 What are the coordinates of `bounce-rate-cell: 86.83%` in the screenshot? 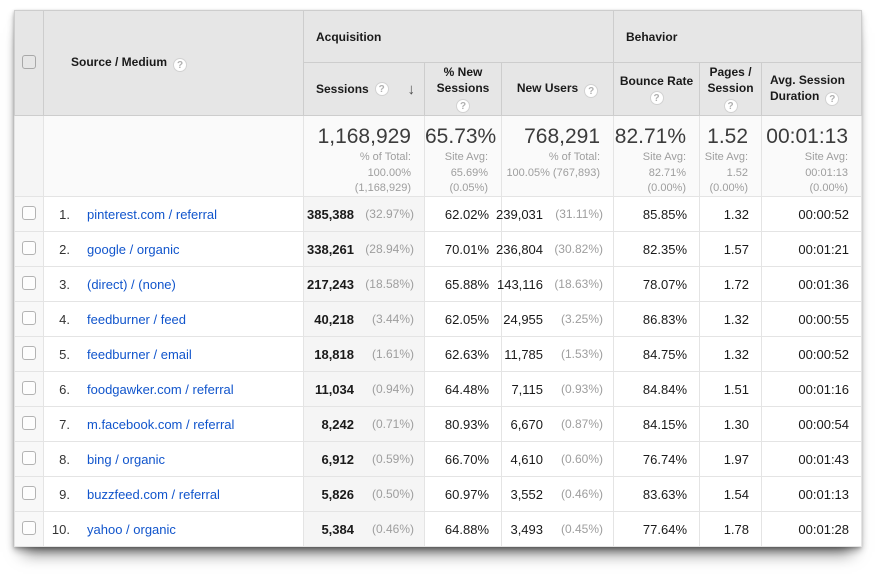 It's located at (657, 319).